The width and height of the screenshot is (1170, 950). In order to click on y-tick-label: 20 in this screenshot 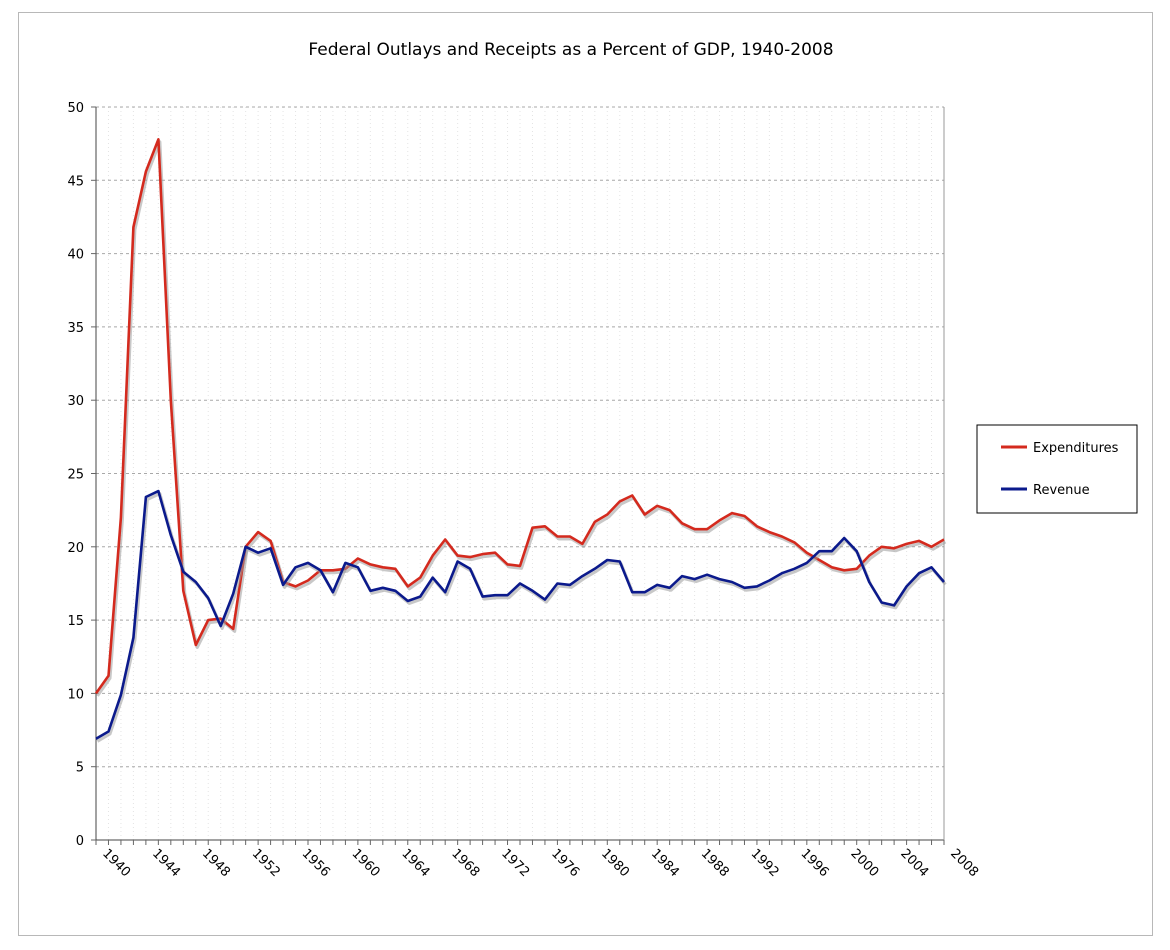, I will do `click(75, 548)`.